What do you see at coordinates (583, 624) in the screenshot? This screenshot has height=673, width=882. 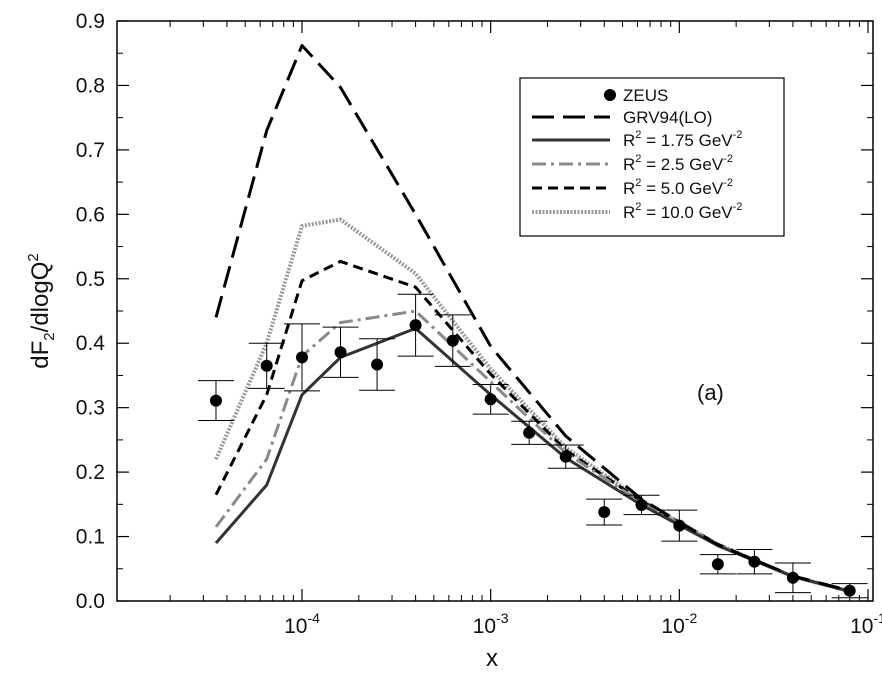 I see `x-tick-labels: 10⁻⁴ 10⁻³ 10⁻² 10⁻¹` at bounding box center [583, 624].